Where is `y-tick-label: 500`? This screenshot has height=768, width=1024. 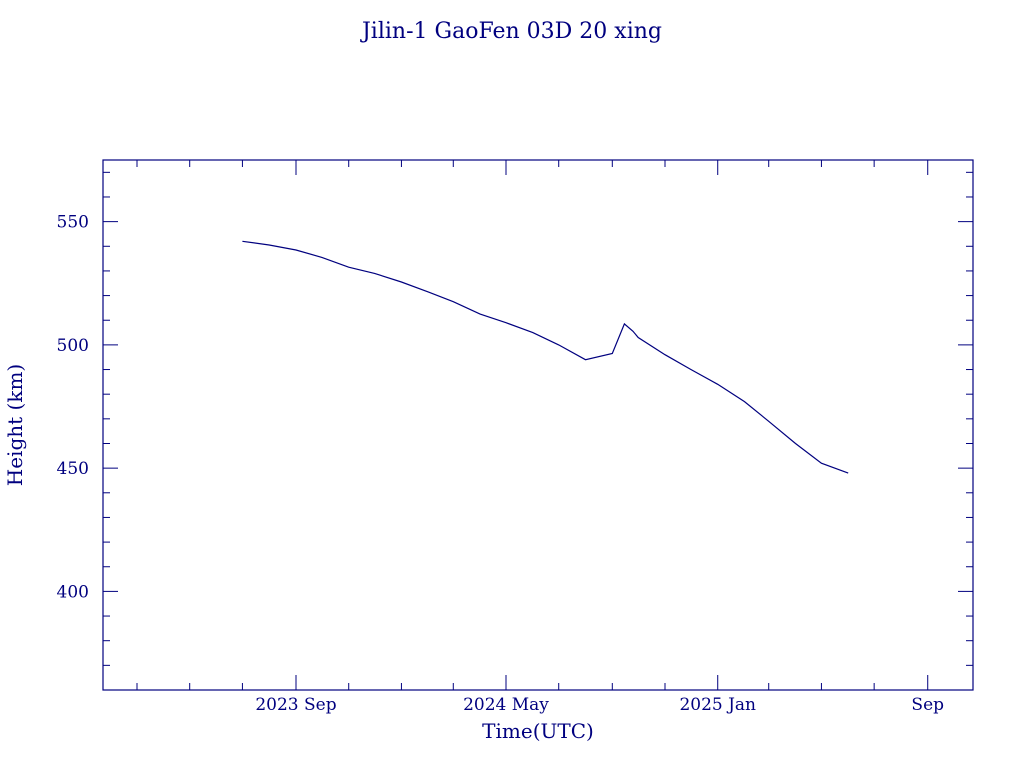 y-tick-label: 500 is located at coordinates (73, 346).